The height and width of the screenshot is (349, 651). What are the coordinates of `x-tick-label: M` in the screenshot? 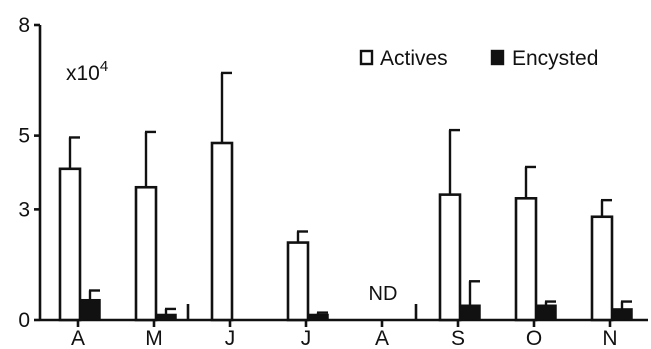 It's located at (154, 338).